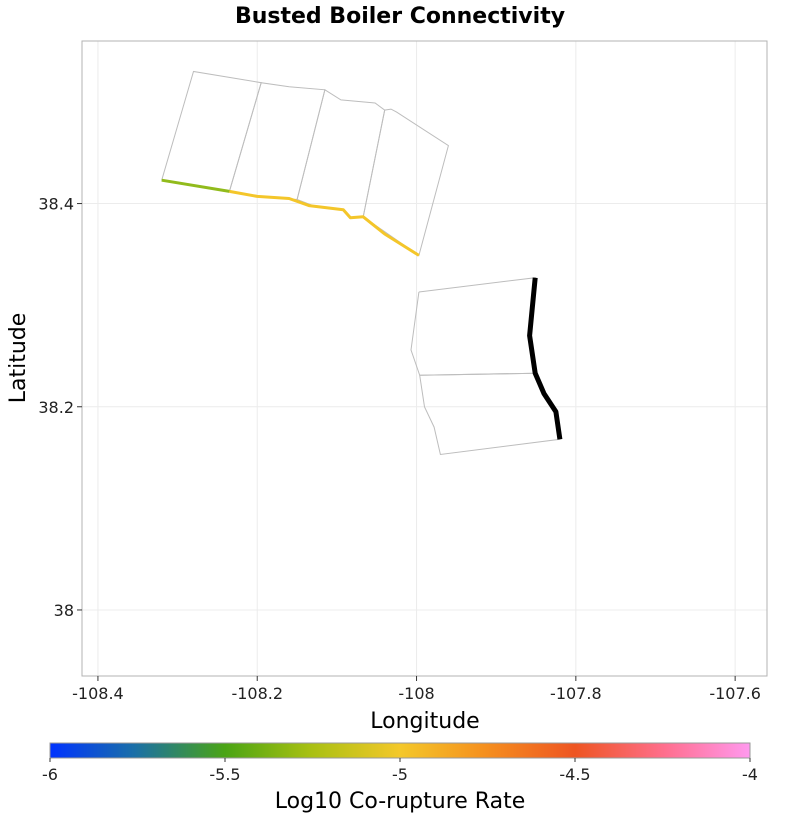 The image size is (800, 823). I want to click on colorbar-tick-label-4: -4, so click(750, 774).